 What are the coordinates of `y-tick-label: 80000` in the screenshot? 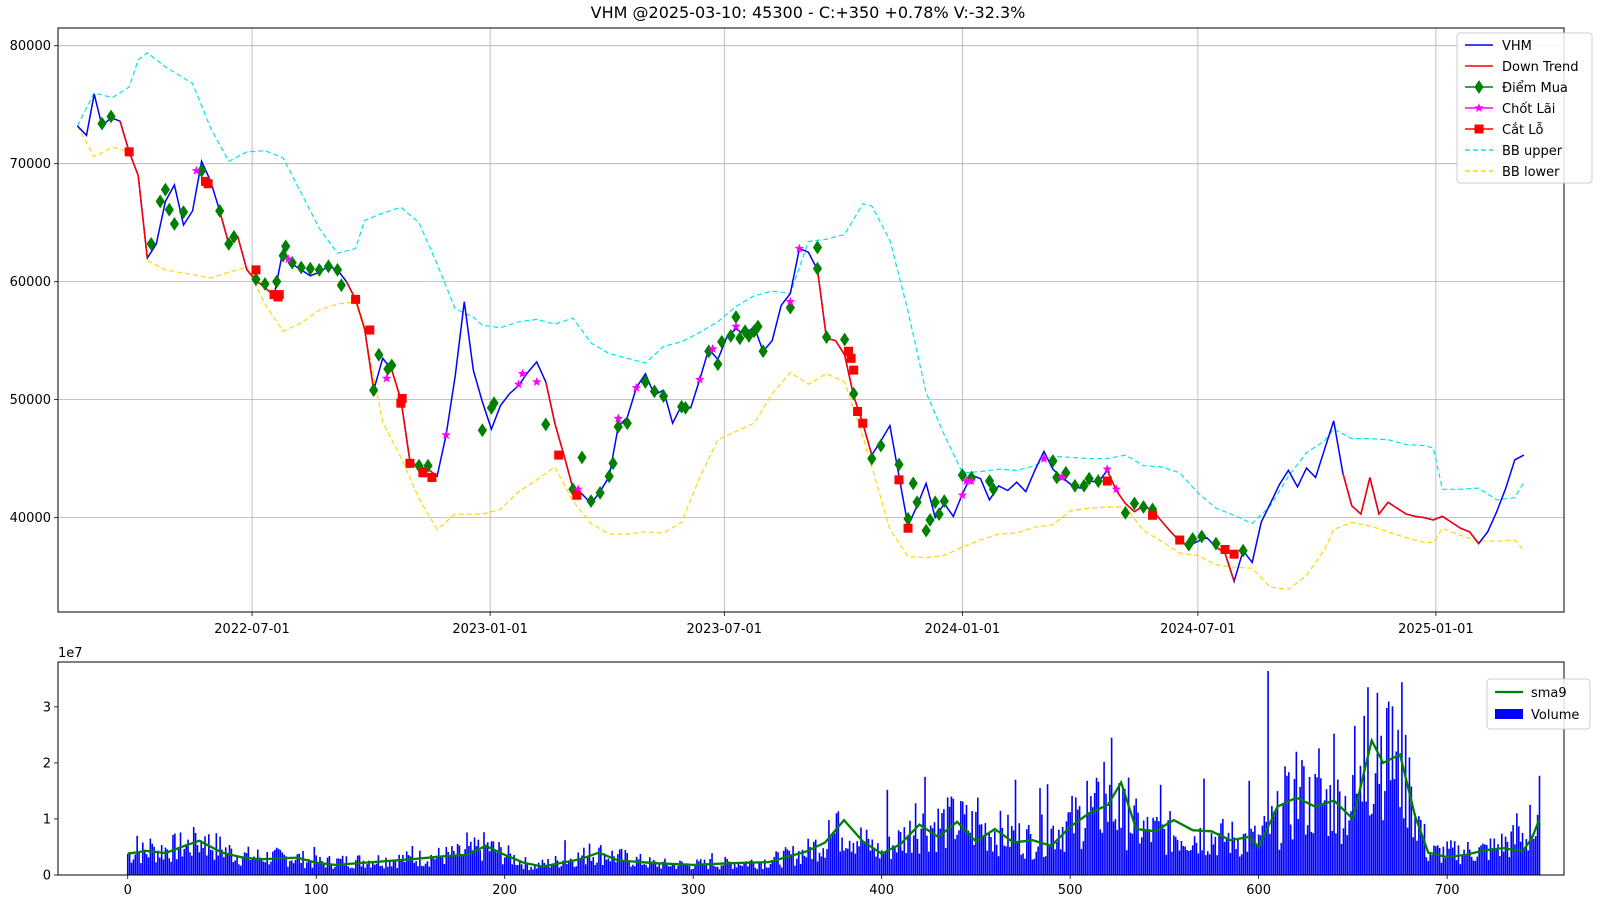 It's located at (30, 46).